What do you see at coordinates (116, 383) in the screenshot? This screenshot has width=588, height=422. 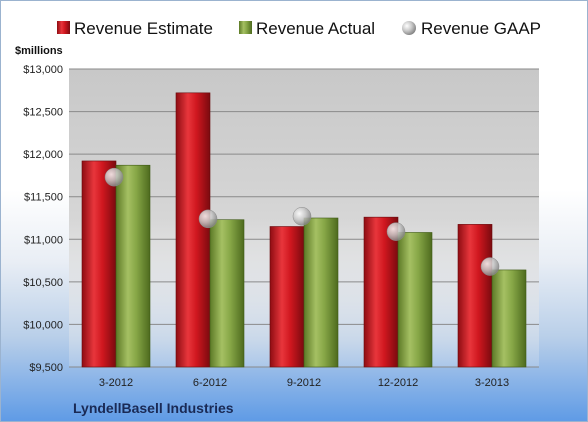 I see `x-tick-label: 3-2012` at bounding box center [116, 383].